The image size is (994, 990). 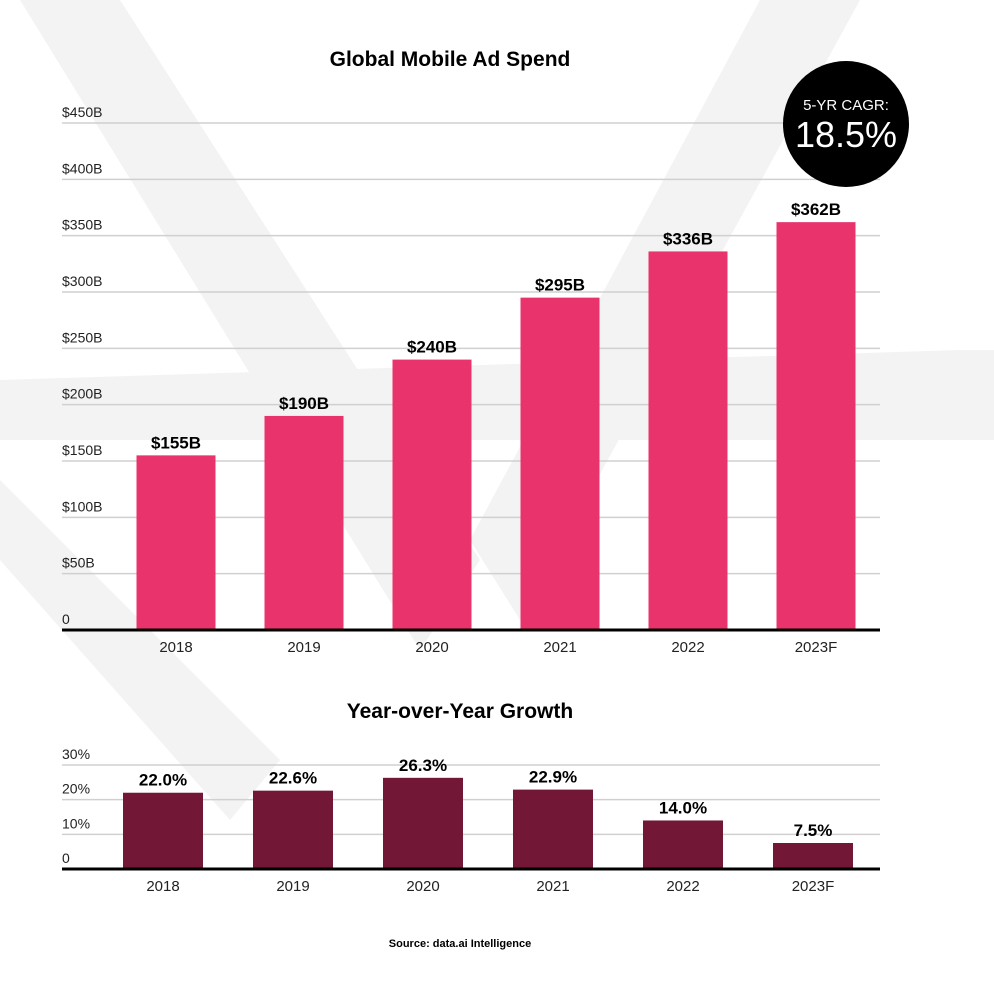 What do you see at coordinates (813, 830) in the screenshot?
I see `data-label: 7.5%` at bounding box center [813, 830].